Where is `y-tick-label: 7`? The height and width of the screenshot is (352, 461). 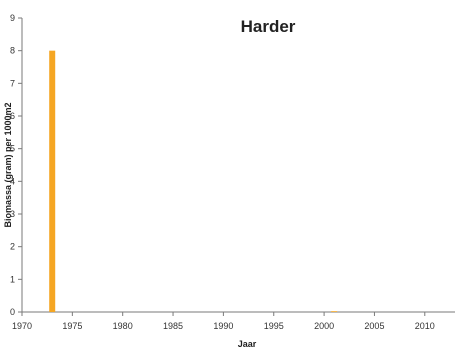 y-tick-label: 7 is located at coordinates (12, 83).